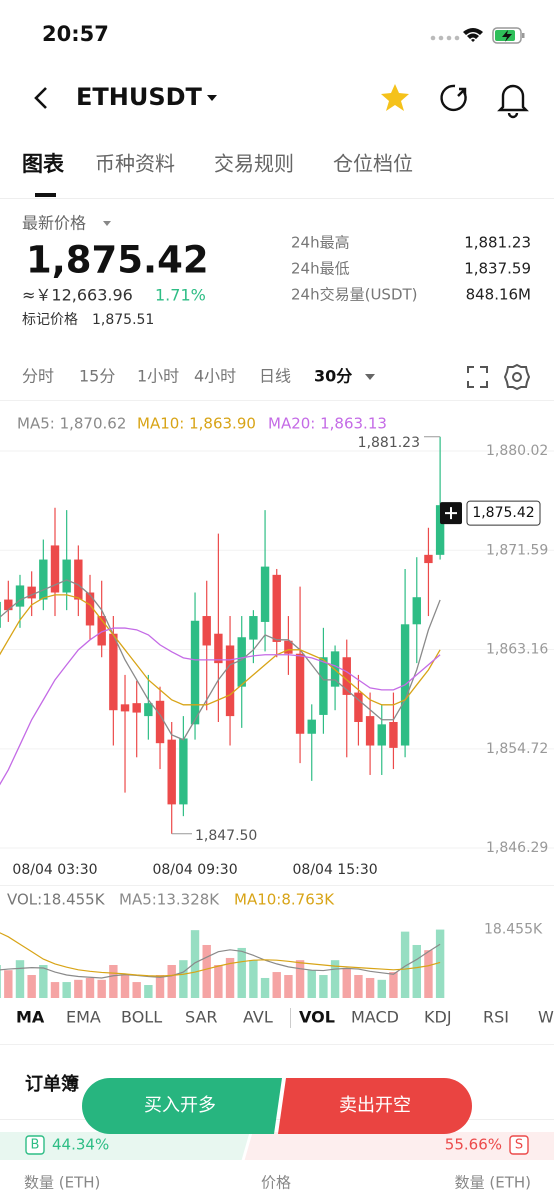  I want to click on interval: 分时, so click(38, 376).